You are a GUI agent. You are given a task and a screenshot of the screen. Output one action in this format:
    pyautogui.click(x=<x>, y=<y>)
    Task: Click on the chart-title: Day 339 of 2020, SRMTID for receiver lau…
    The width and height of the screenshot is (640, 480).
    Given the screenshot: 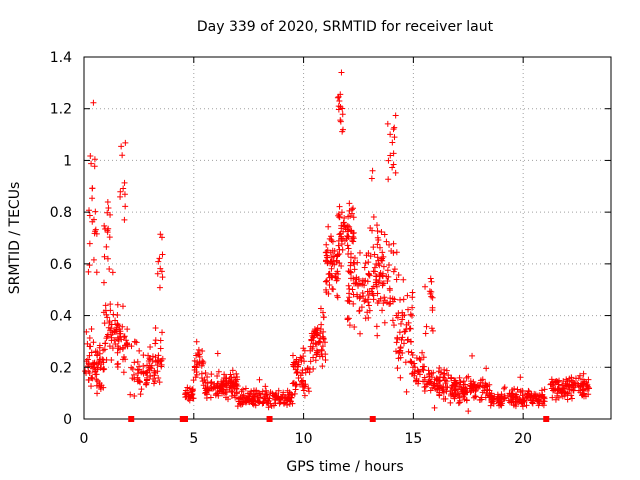 What is the action you would take?
    pyautogui.click(x=345, y=27)
    